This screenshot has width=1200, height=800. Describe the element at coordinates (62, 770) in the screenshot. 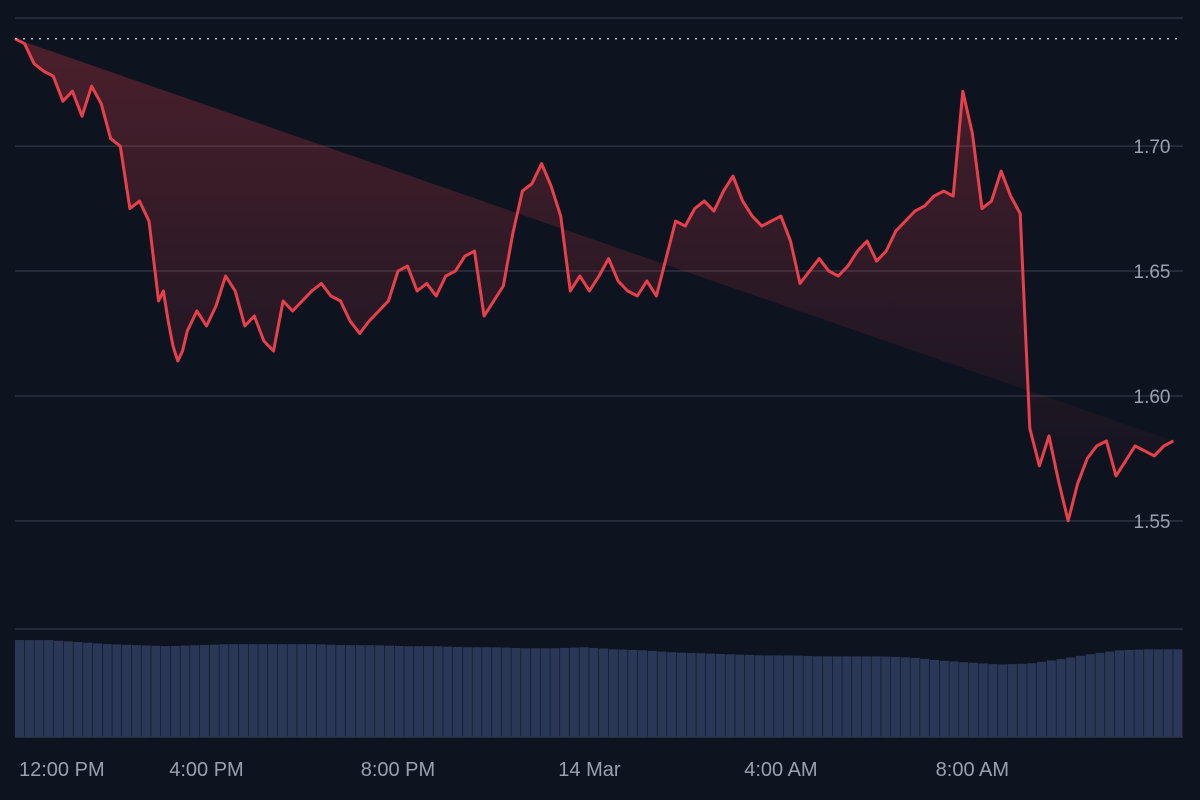

I see `x-tick-label: 12:00 PM` at that location.